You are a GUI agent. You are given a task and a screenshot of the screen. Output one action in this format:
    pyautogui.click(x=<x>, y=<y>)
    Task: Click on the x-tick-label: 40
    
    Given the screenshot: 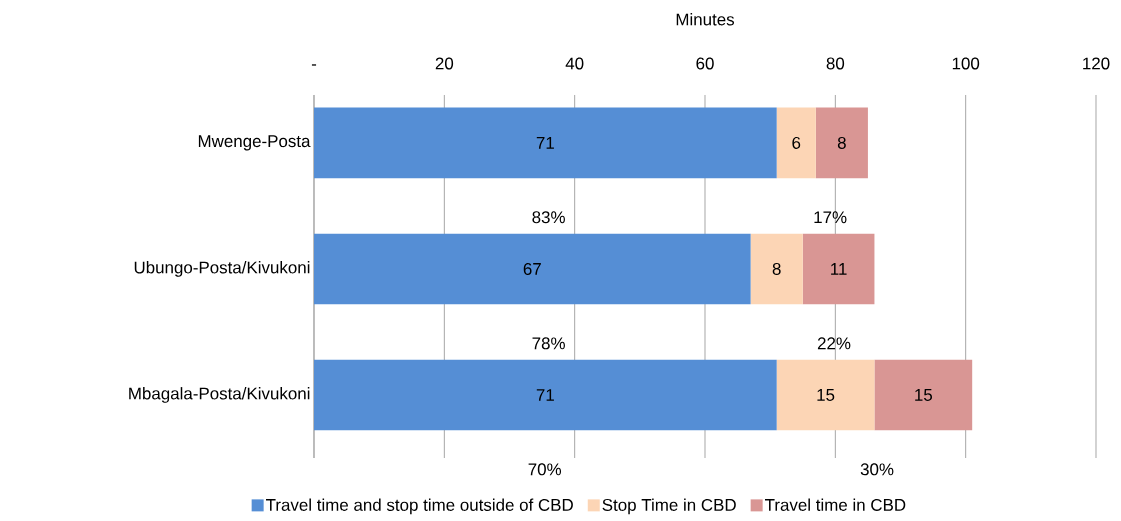 What is the action you would take?
    pyautogui.click(x=574, y=63)
    